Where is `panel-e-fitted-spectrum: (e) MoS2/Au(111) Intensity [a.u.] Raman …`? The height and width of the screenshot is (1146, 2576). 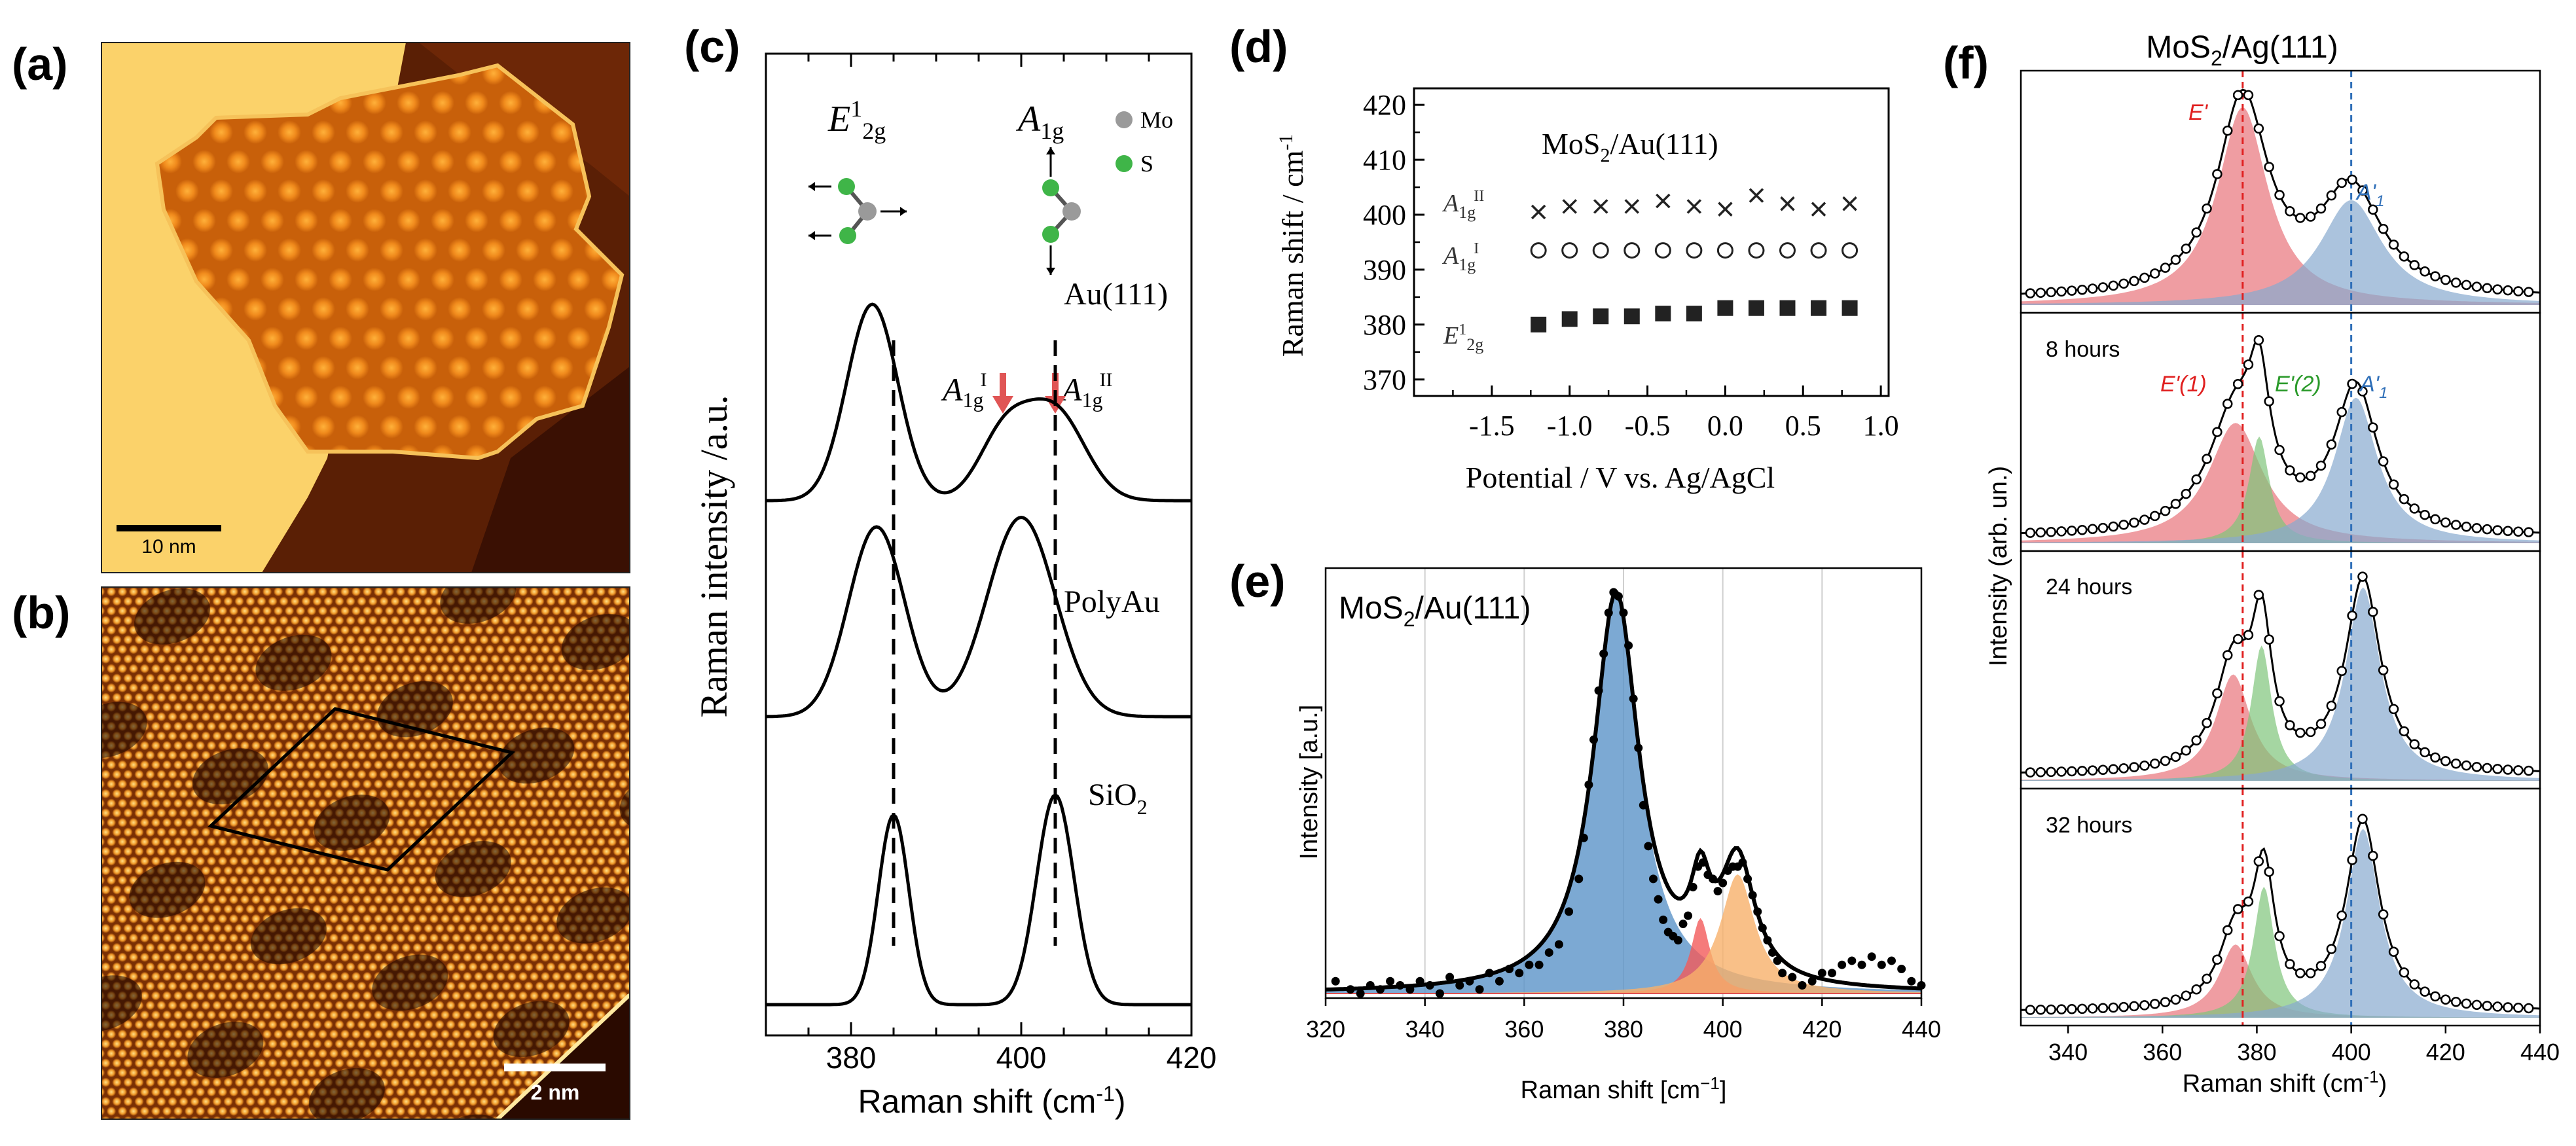 panel-e-fitted-spectrum: (e) MoS2/Au(111) Intensity [a.u.] Raman … is located at coordinates (1585, 830).